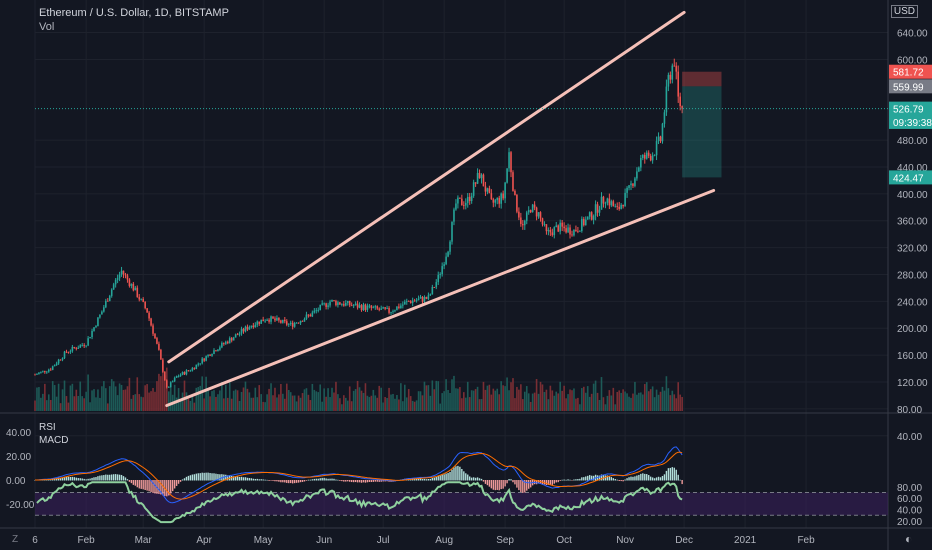  Describe the element at coordinates (18, 457) in the screenshot. I see `macd-tick-label: 20.00` at that location.